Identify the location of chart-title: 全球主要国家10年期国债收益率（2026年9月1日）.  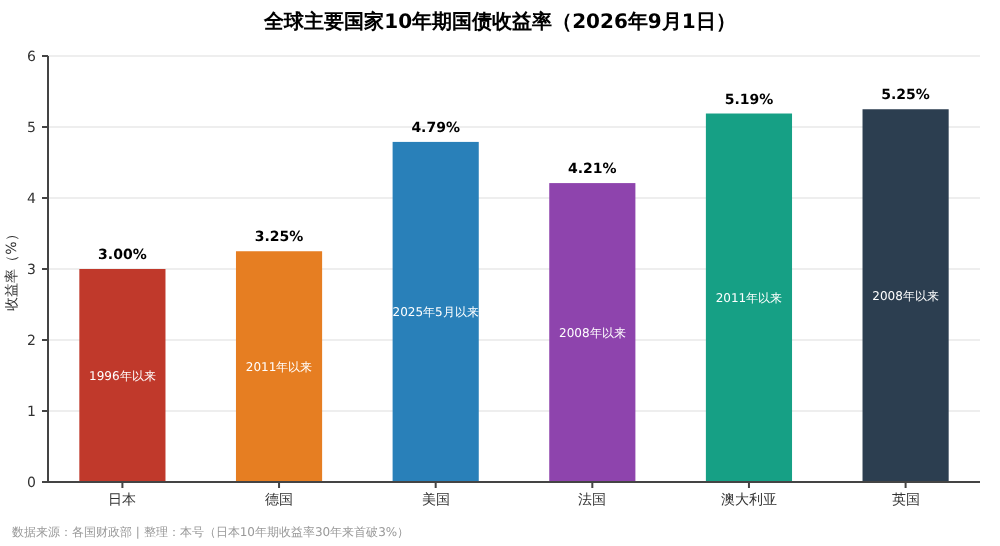
(499, 22).